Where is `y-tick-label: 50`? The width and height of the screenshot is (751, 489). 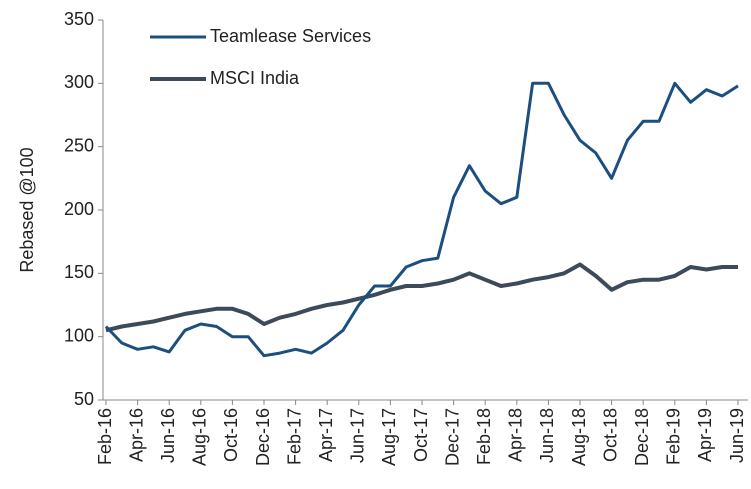
y-tick-label: 50 is located at coordinates (84, 399).